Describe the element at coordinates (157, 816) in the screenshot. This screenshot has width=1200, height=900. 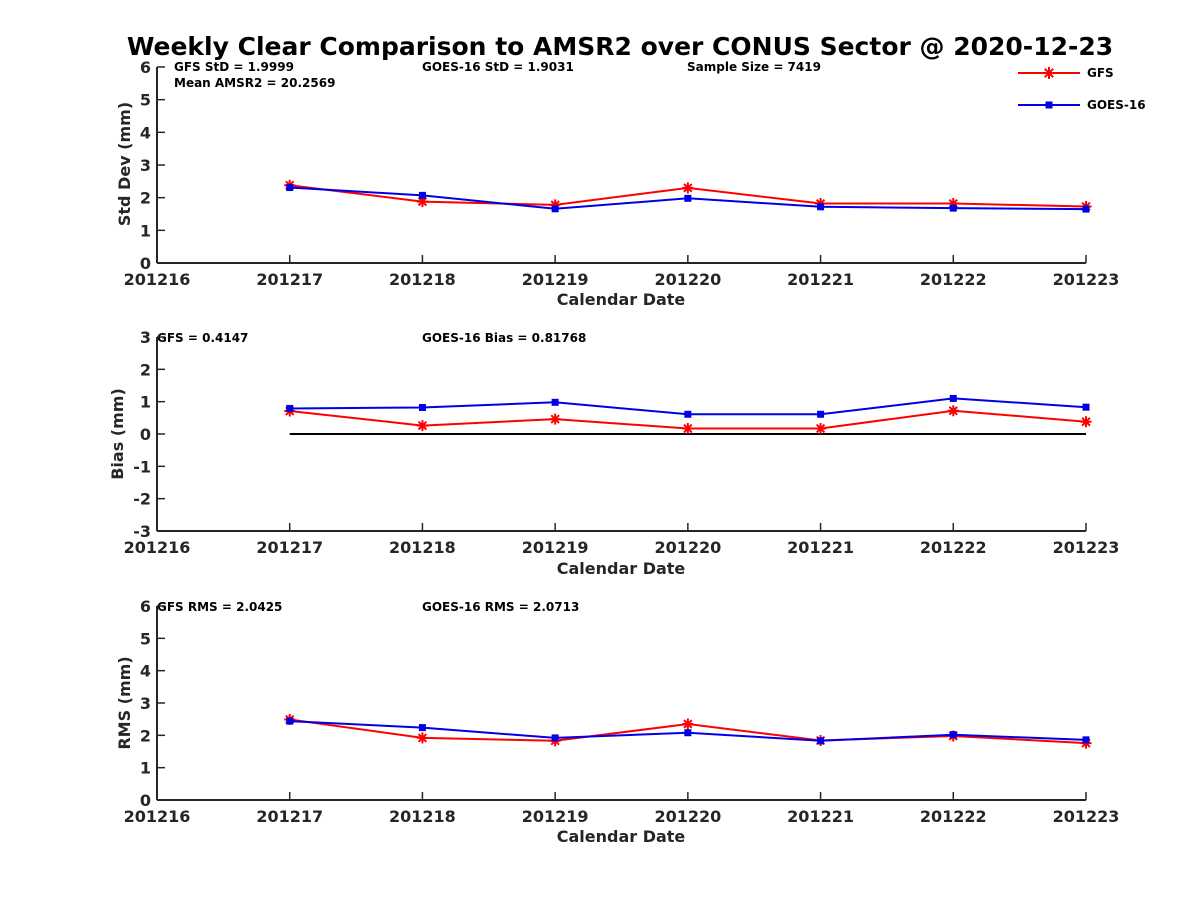
I see `rms-x-tick-label: 201216` at that location.